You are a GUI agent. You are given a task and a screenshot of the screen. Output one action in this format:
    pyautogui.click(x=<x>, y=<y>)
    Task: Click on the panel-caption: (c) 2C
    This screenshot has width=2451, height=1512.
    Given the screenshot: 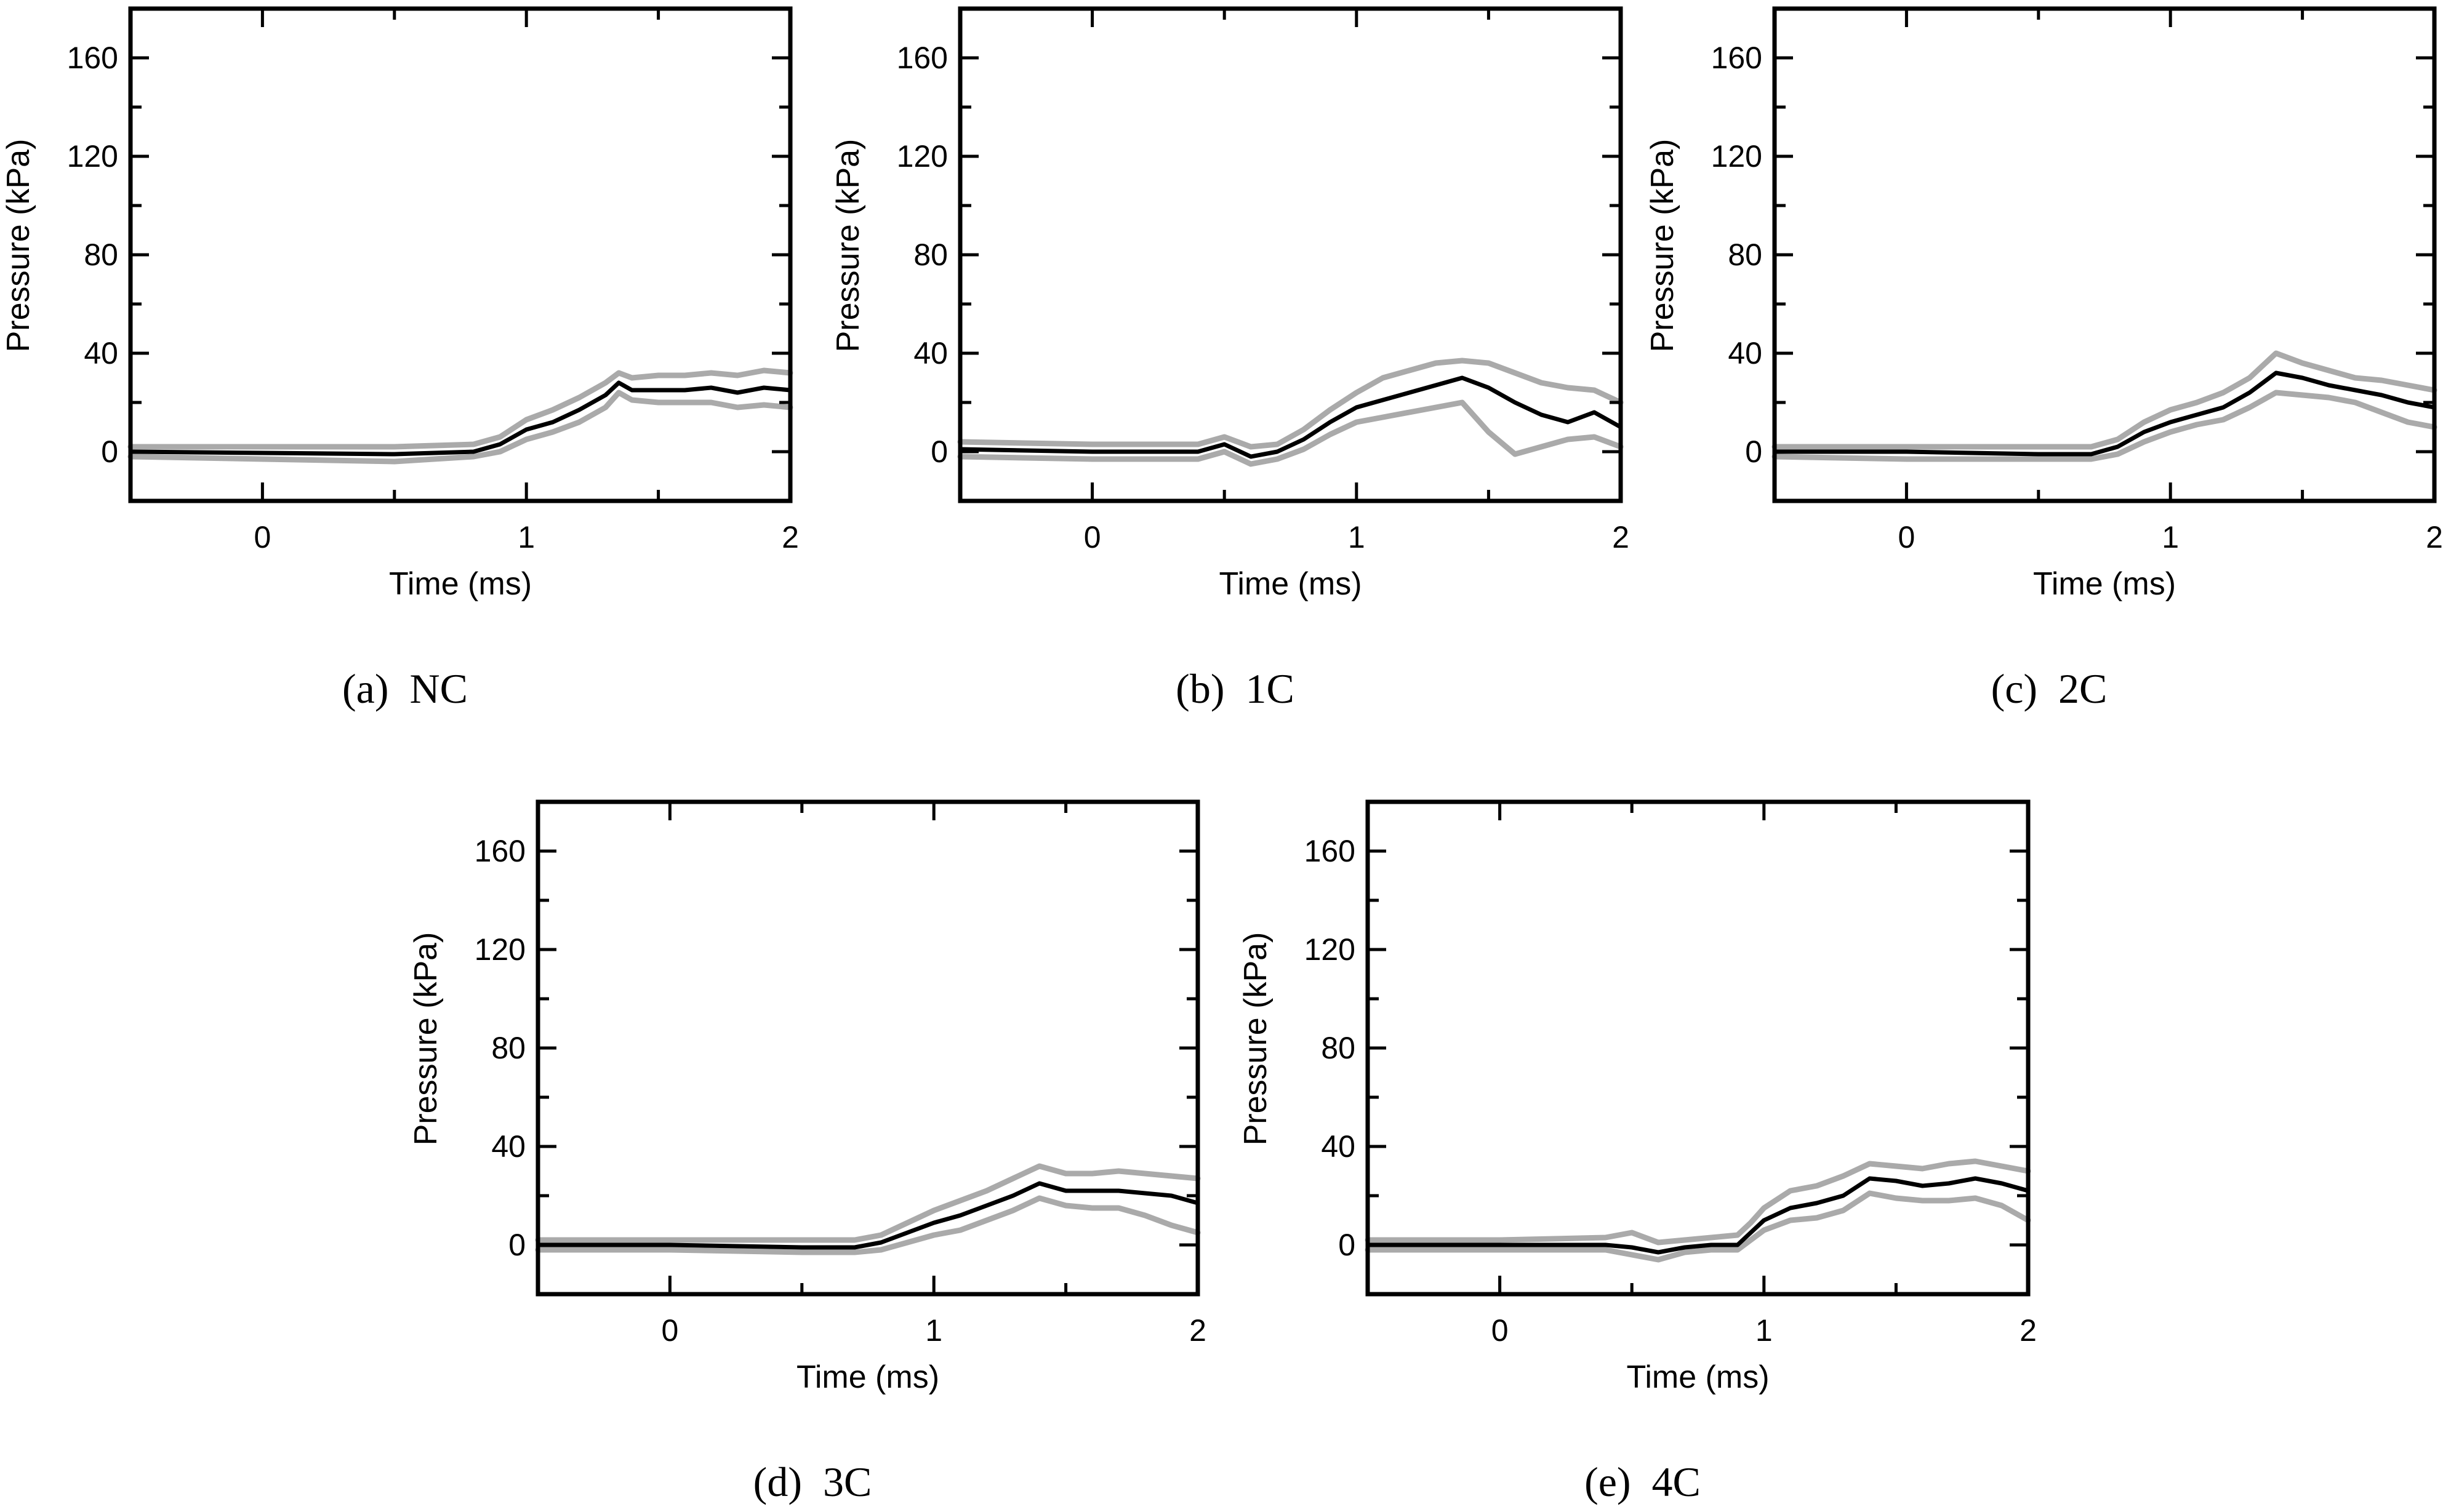 What is the action you would take?
    pyautogui.click(x=2049, y=688)
    